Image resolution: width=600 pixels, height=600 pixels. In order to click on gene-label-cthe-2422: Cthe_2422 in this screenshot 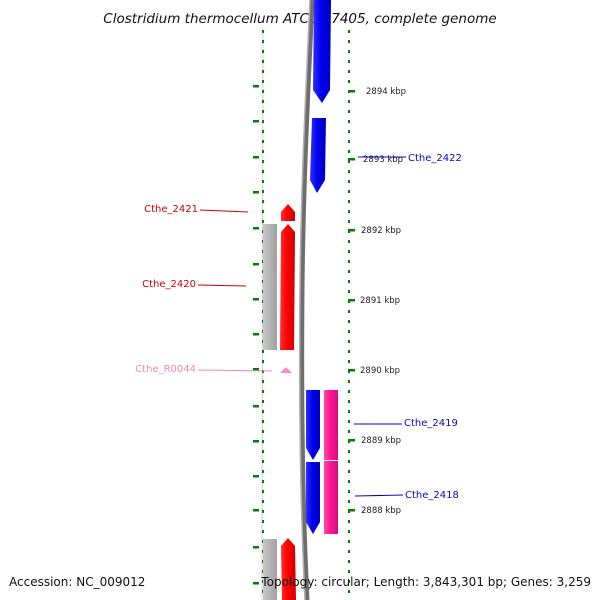, I will do `click(435, 158)`.